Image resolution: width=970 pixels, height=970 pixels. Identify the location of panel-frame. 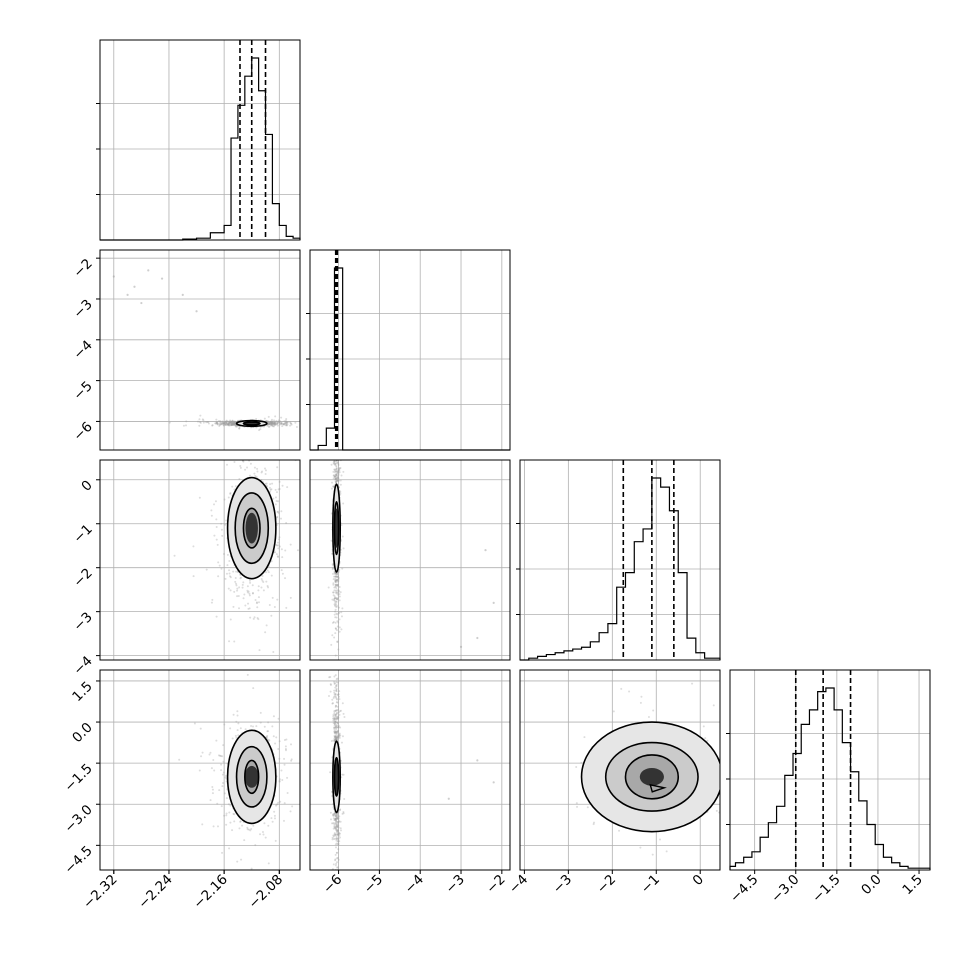
(410, 770).